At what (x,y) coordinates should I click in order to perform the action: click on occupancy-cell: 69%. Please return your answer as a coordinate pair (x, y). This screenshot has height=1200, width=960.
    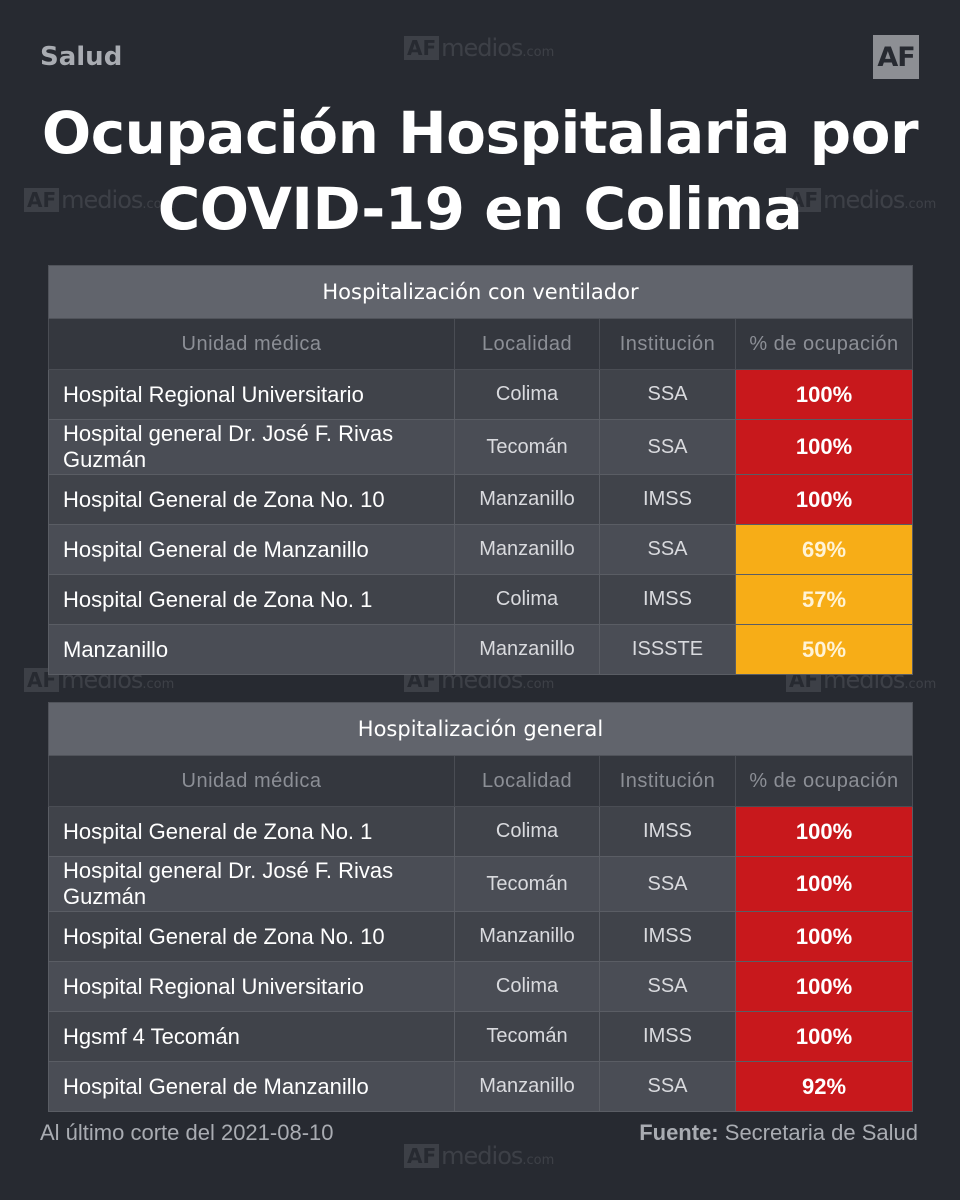
    Looking at the image, I should click on (824, 549).